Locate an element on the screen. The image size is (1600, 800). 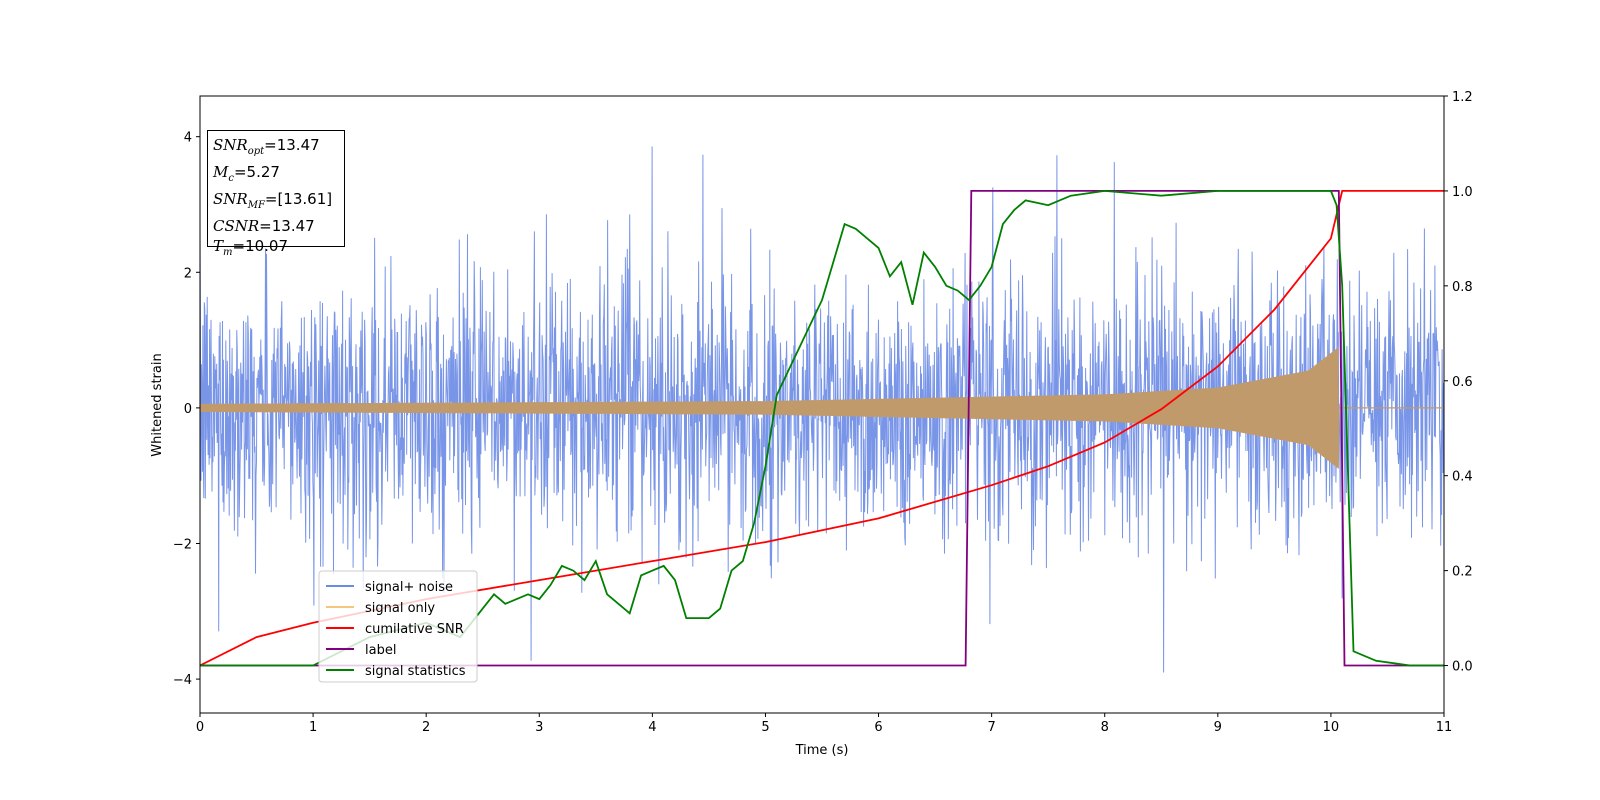
snr-mf-line: SNRMF=[13.61] is located at coordinates (276, 202).